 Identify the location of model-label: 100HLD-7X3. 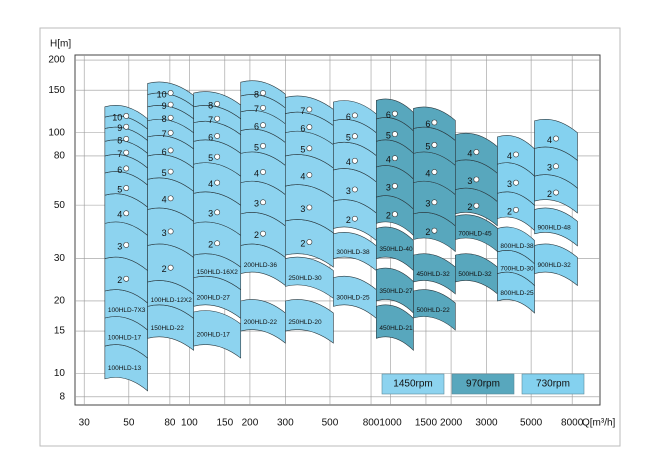
(127, 310).